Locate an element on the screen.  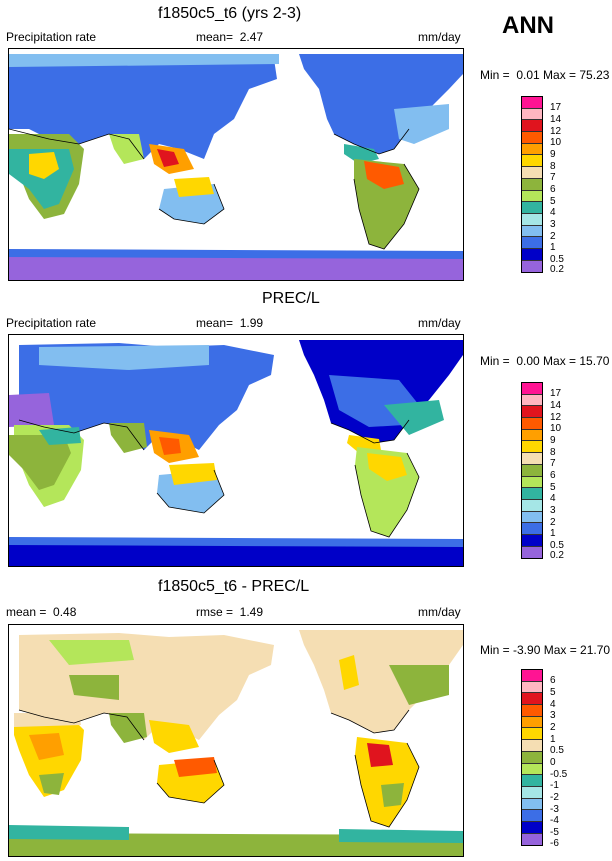
colorbar-label: -2 is located at coordinates (554, 797).